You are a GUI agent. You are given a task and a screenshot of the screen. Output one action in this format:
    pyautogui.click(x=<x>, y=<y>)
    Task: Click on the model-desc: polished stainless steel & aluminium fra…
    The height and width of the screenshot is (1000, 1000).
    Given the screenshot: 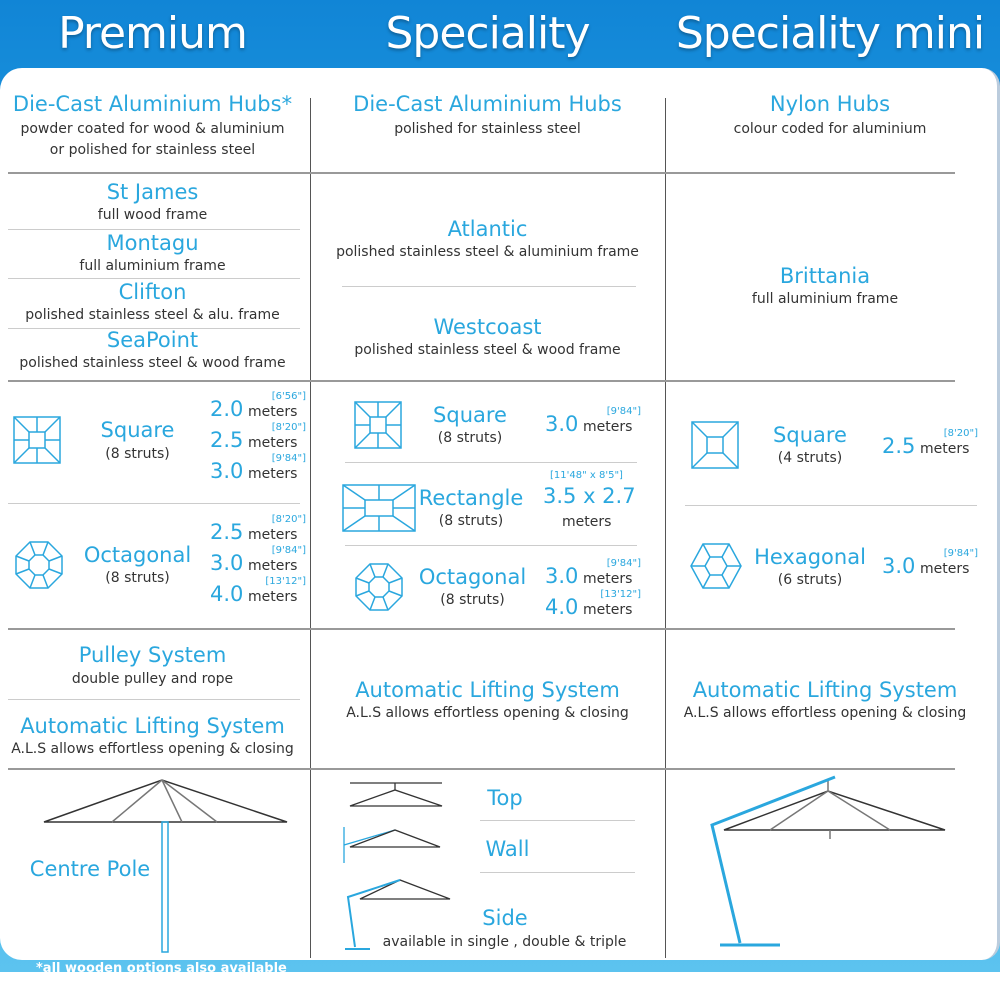 What is the action you would take?
    pyautogui.click(x=487, y=252)
    